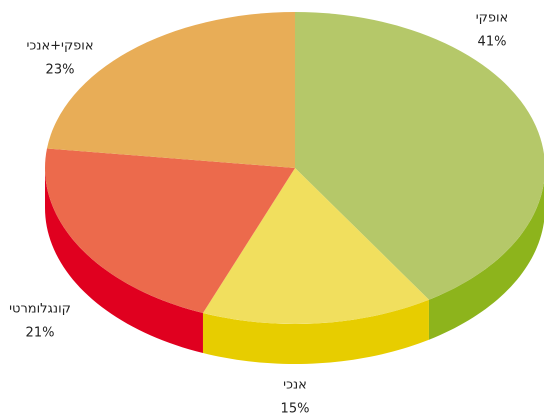 This screenshot has height=416, width=544. I want to click on slice-label: אופקי+אנכי, so click(59, 46).